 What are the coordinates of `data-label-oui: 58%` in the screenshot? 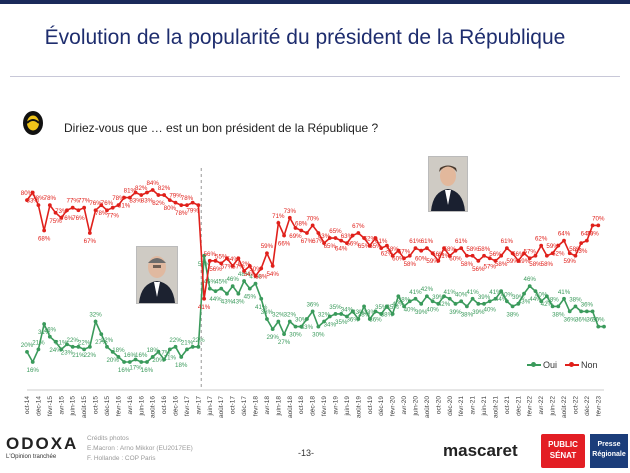 It's located at (204, 264).